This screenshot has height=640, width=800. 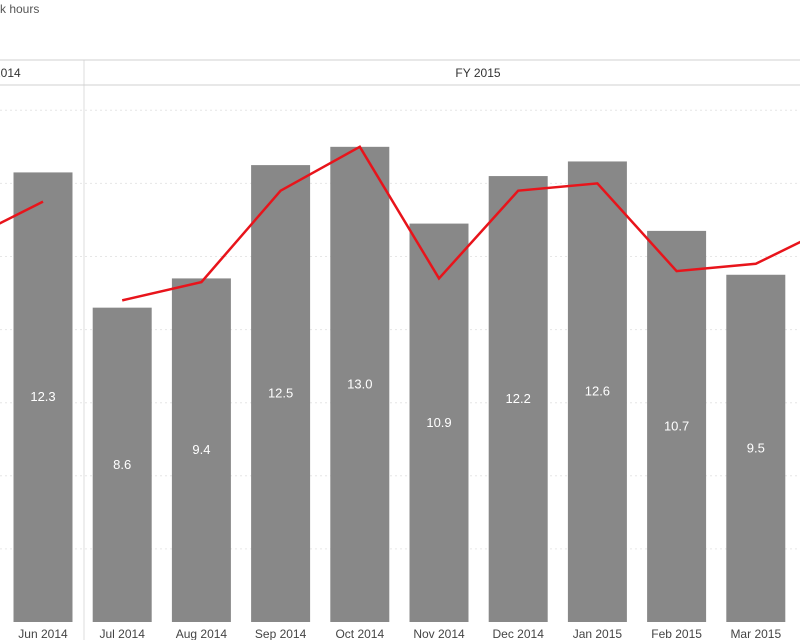 I want to click on bar-value-label: 12.6, so click(x=597, y=391).